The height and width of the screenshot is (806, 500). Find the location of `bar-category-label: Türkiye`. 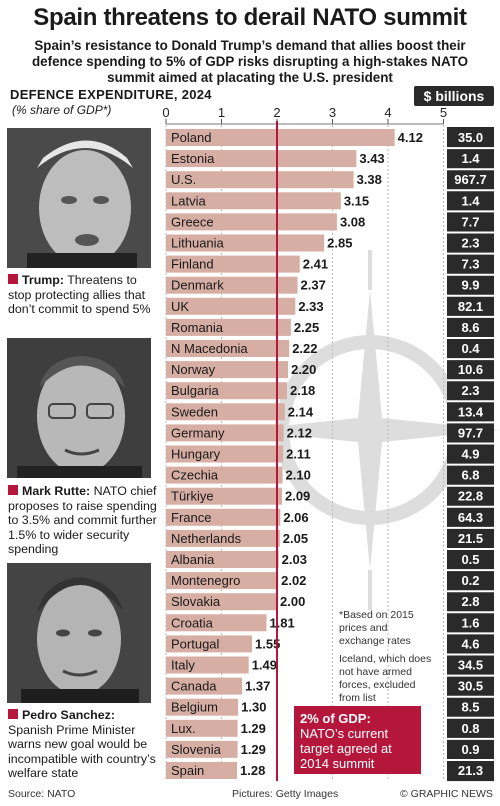

bar-category-label: Türkiye is located at coordinates (192, 496).